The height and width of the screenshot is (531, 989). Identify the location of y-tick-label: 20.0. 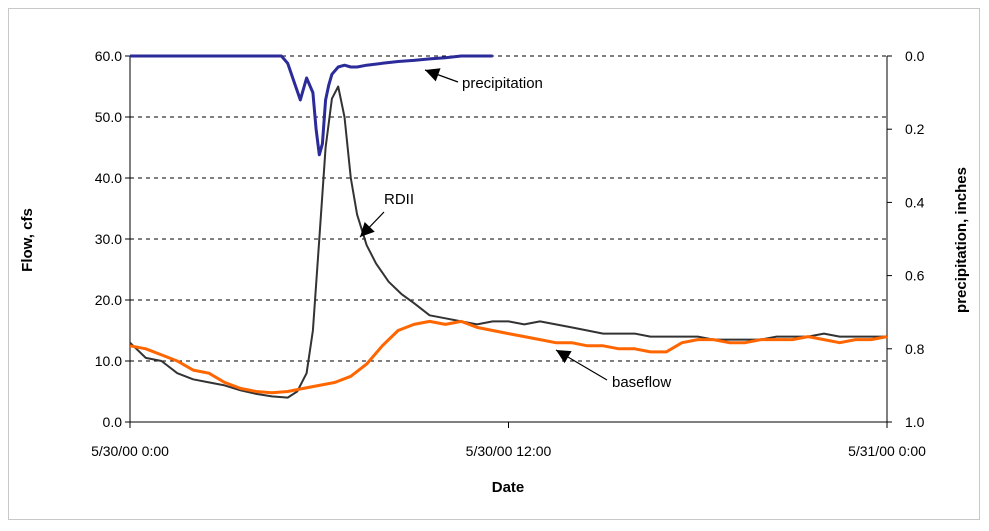
(108, 300).